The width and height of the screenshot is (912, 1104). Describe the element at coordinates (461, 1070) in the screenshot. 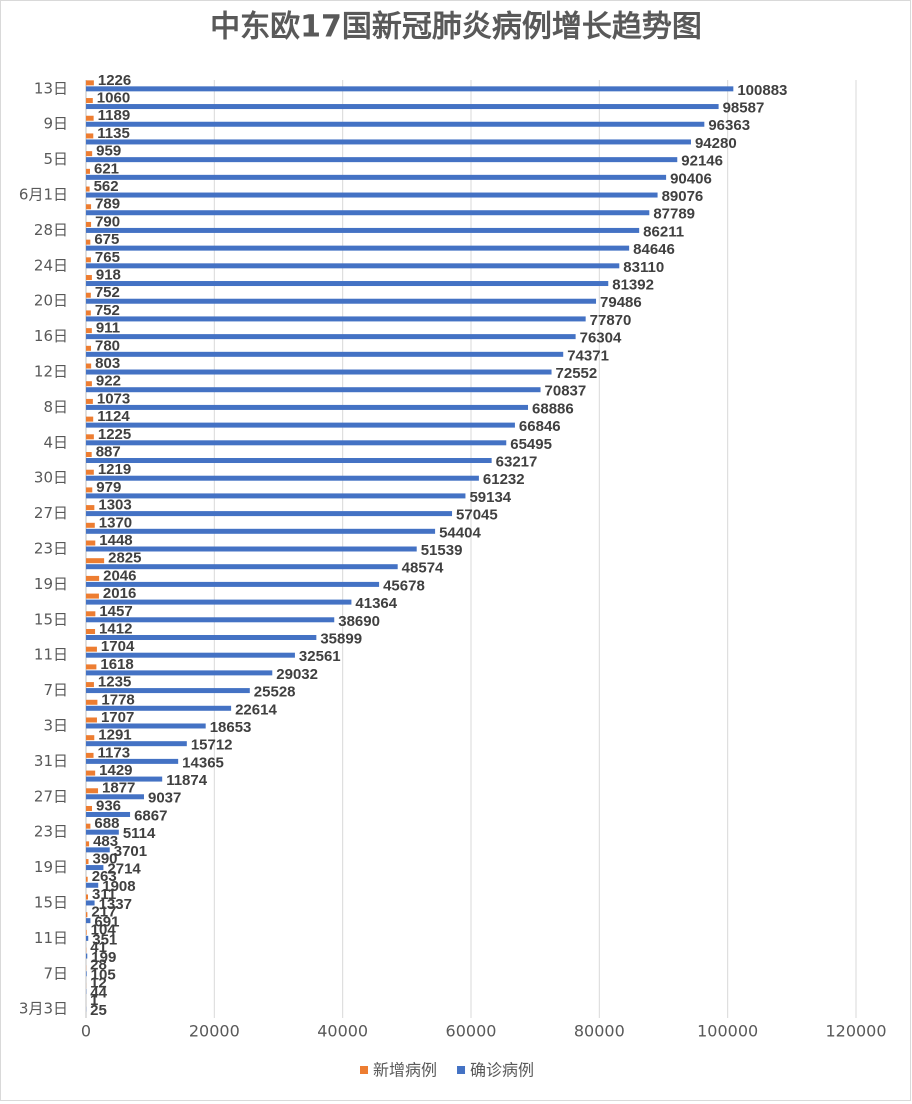

I see `legend-swatch` at that location.